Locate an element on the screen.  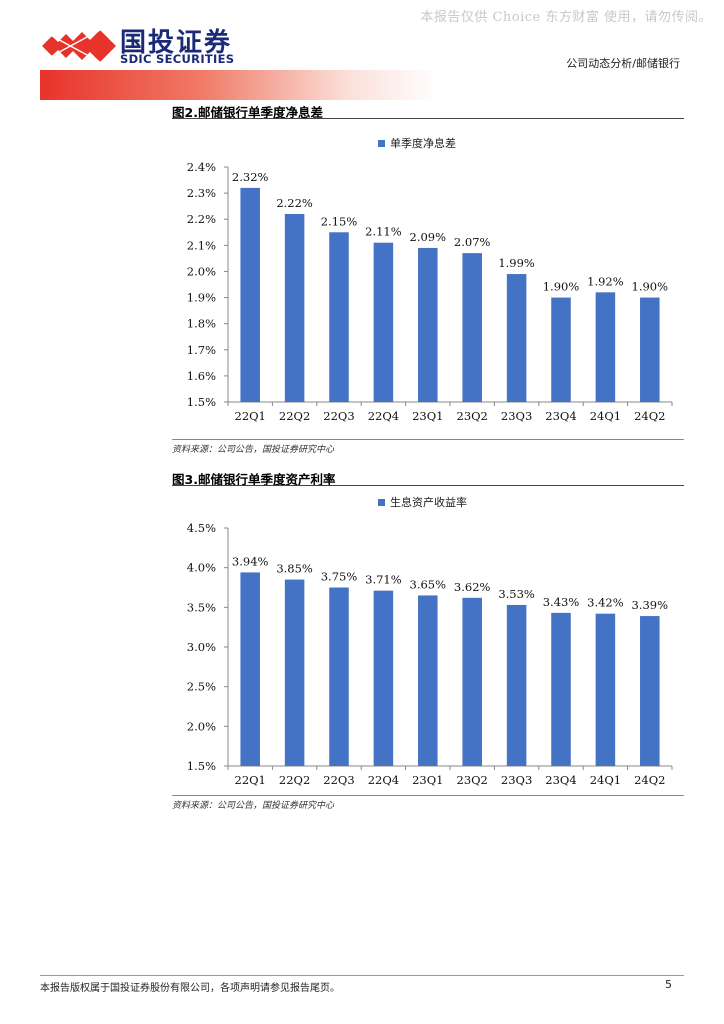
y-tick-label: 1.8% is located at coordinates (201, 324).